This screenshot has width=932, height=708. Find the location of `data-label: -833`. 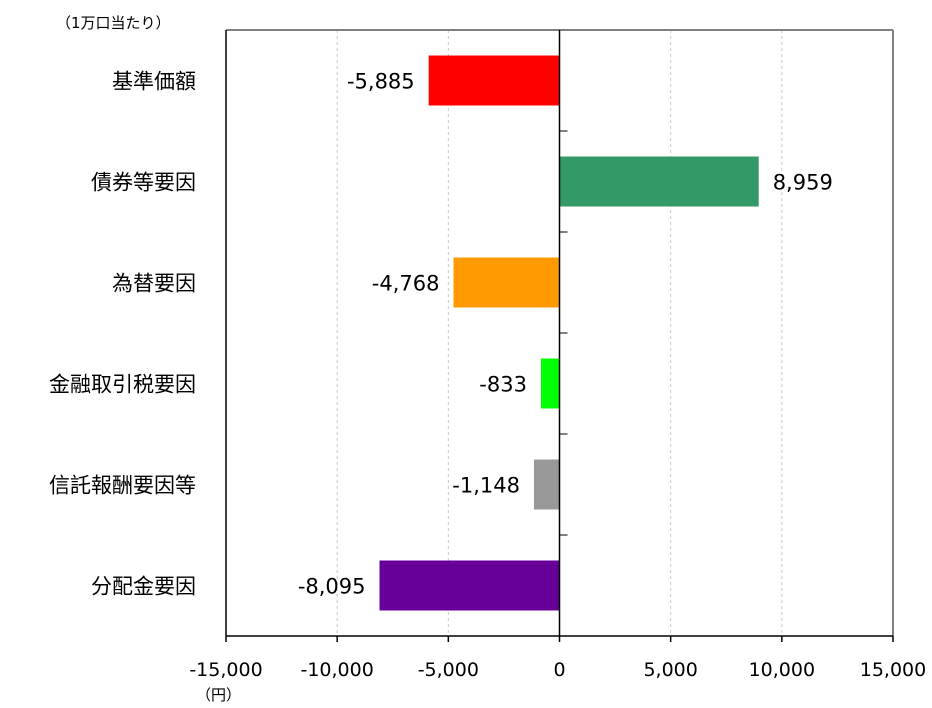

data-label: -833 is located at coordinates (503, 385).